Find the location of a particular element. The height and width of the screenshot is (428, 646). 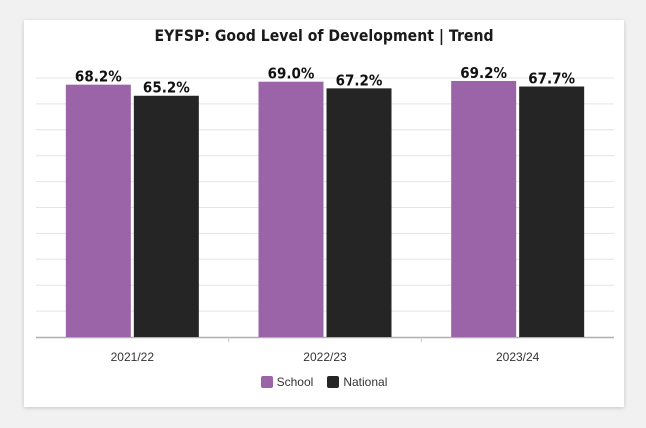

legend-item-school: School is located at coordinates (287, 382).